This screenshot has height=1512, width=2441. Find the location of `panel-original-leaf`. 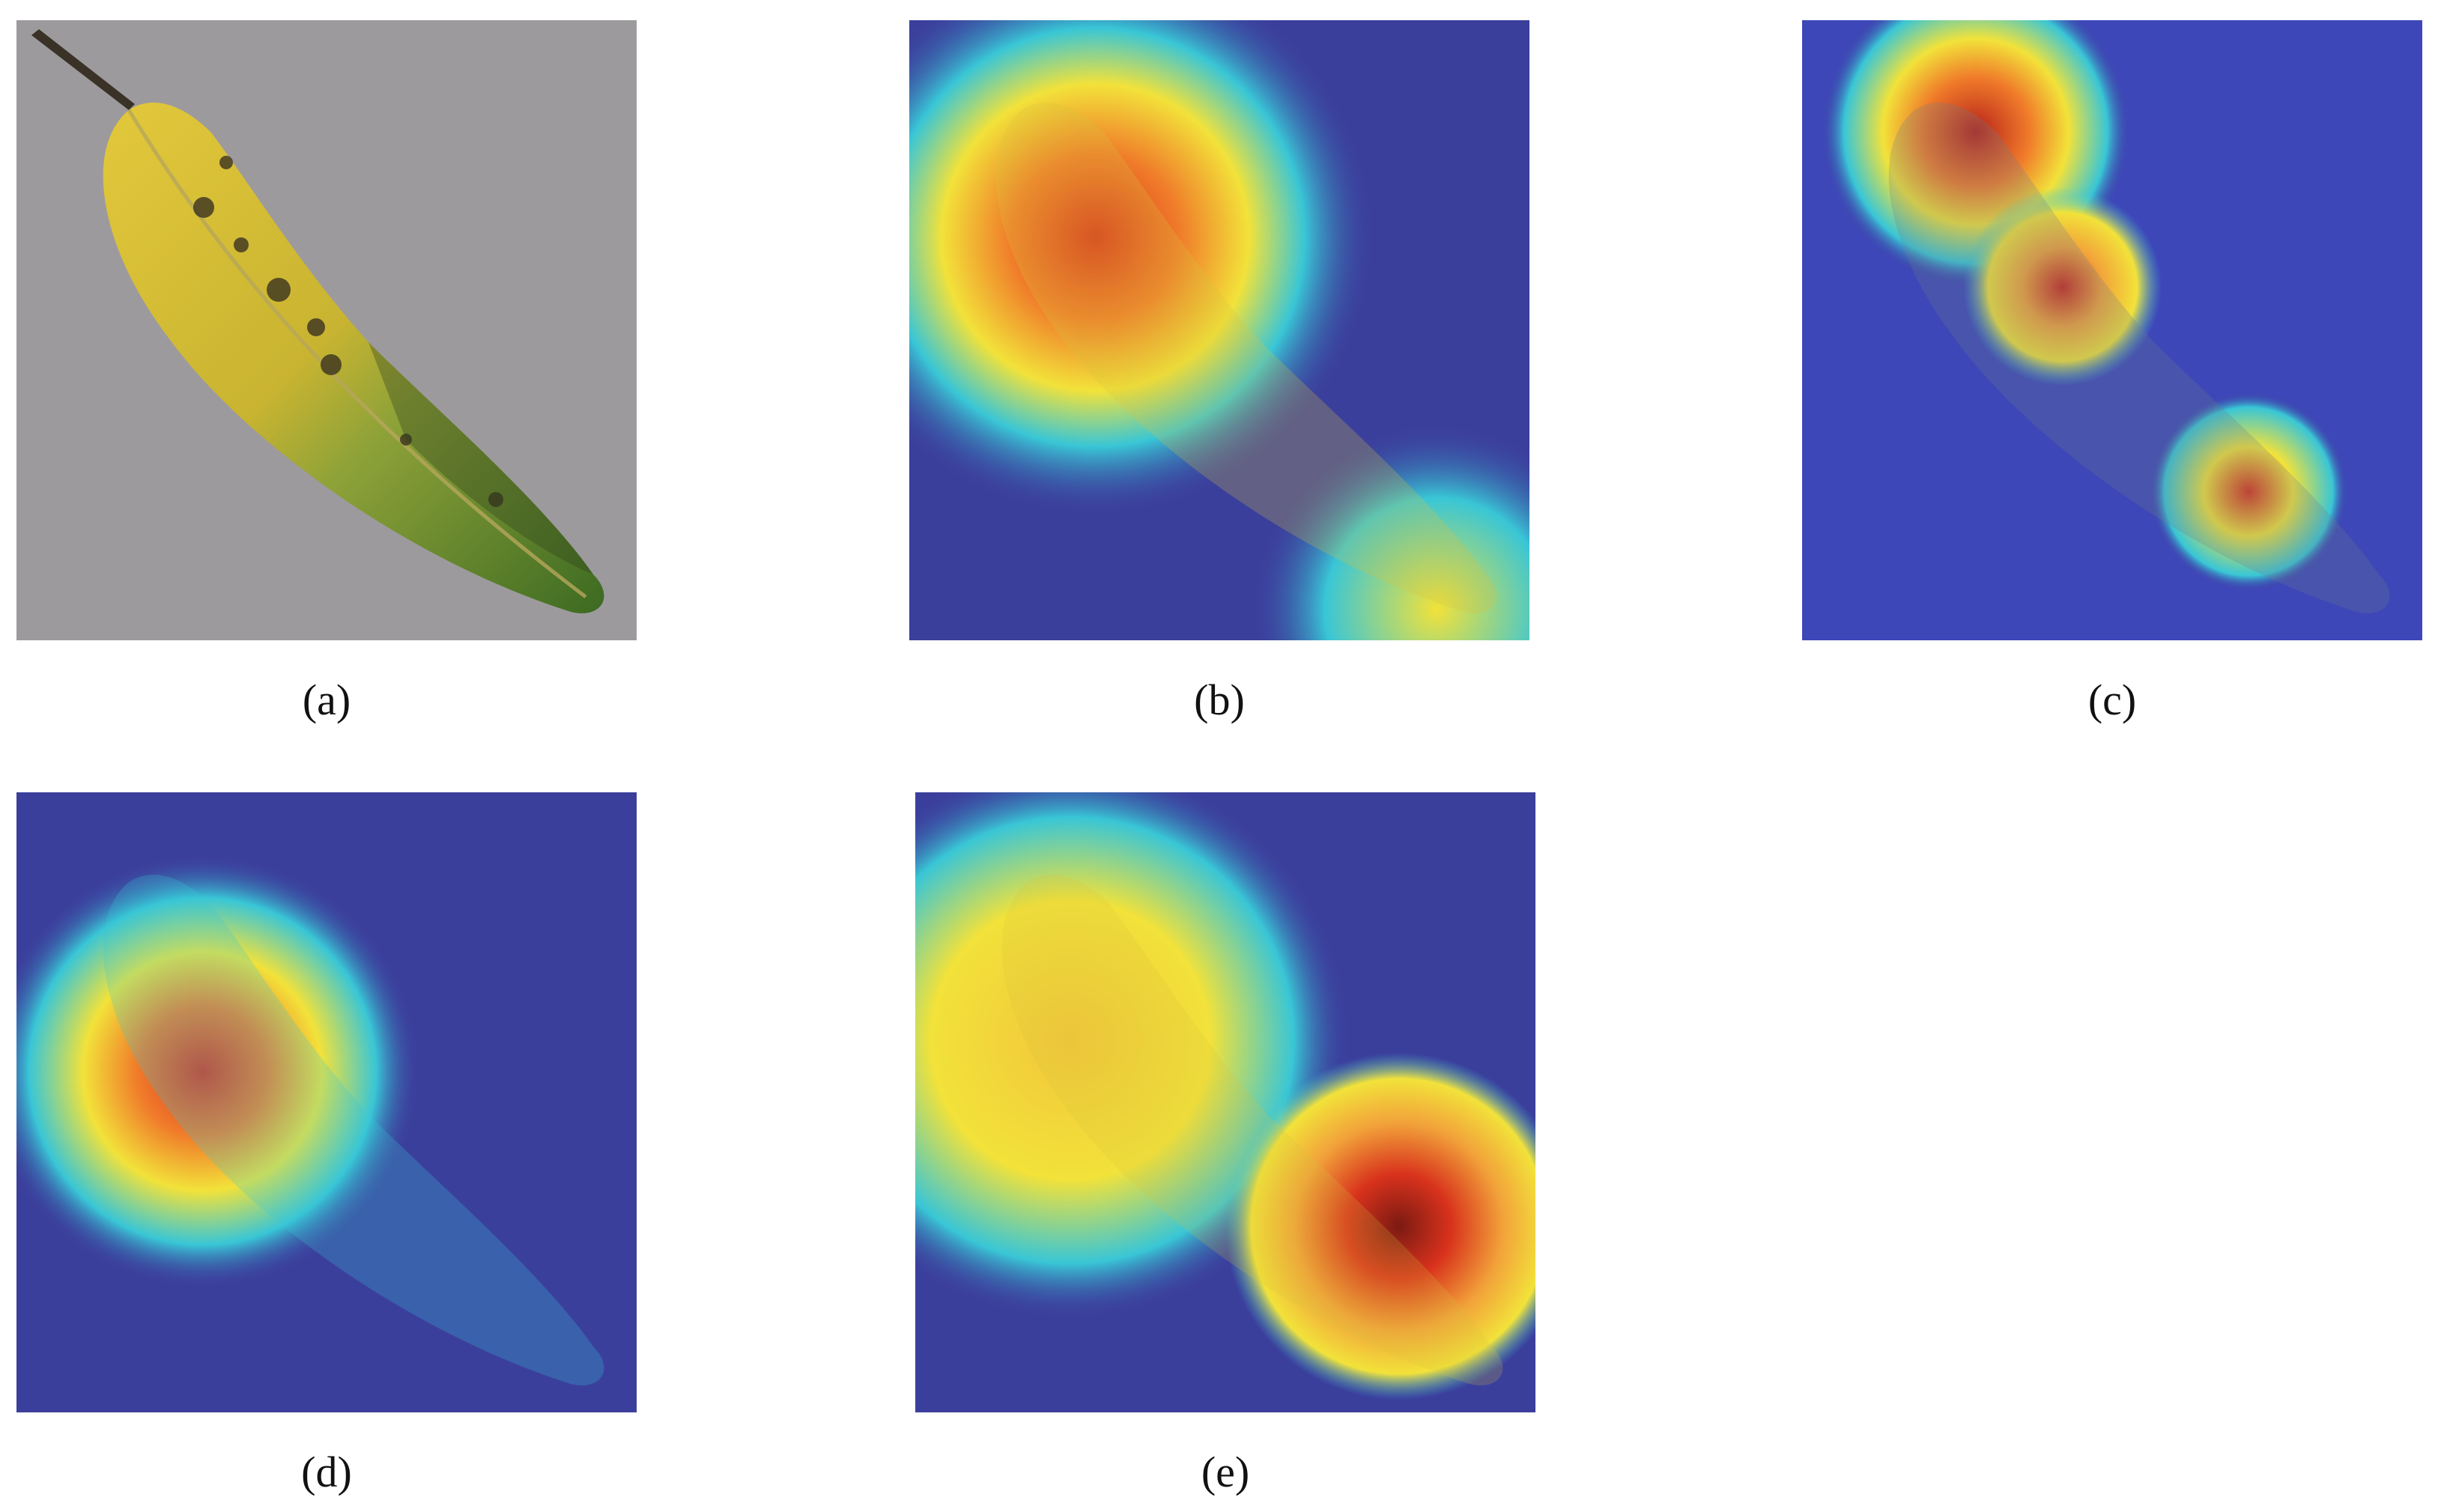

panel-original-leaf is located at coordinates (327, 330).